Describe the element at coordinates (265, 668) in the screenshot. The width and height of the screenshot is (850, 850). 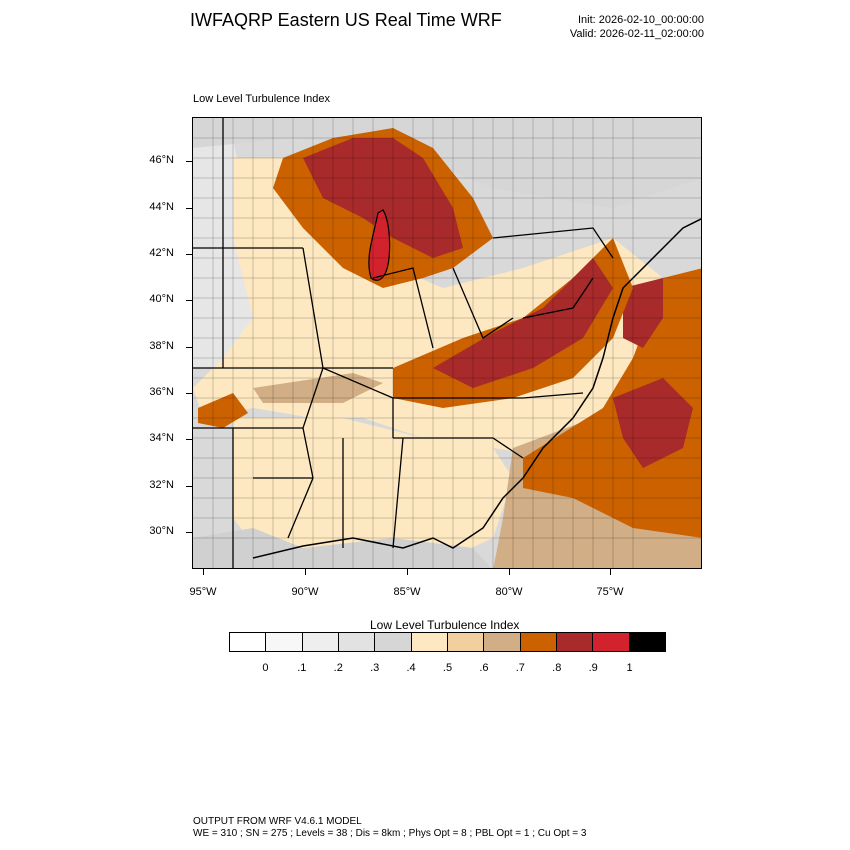
I see `colorbar-label: 0` at that location.